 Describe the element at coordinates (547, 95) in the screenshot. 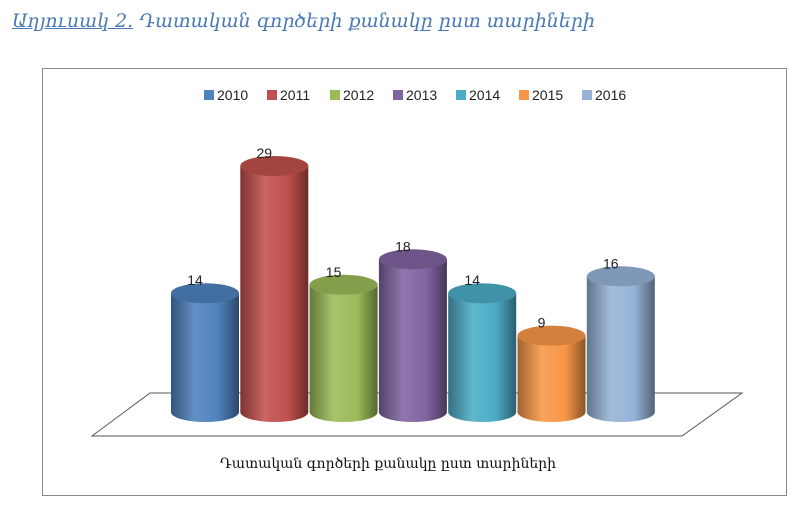

I see `legend-label-2015: 2015` at that location.